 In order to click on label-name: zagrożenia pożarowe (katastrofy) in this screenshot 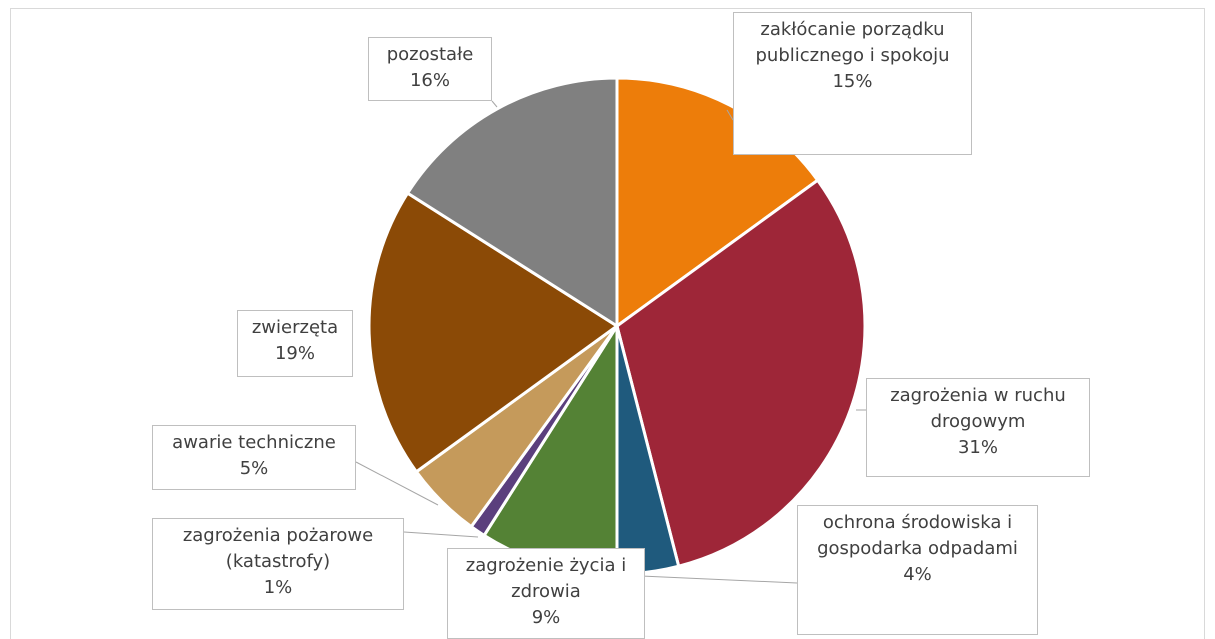, I will do `click(278, 548)`.